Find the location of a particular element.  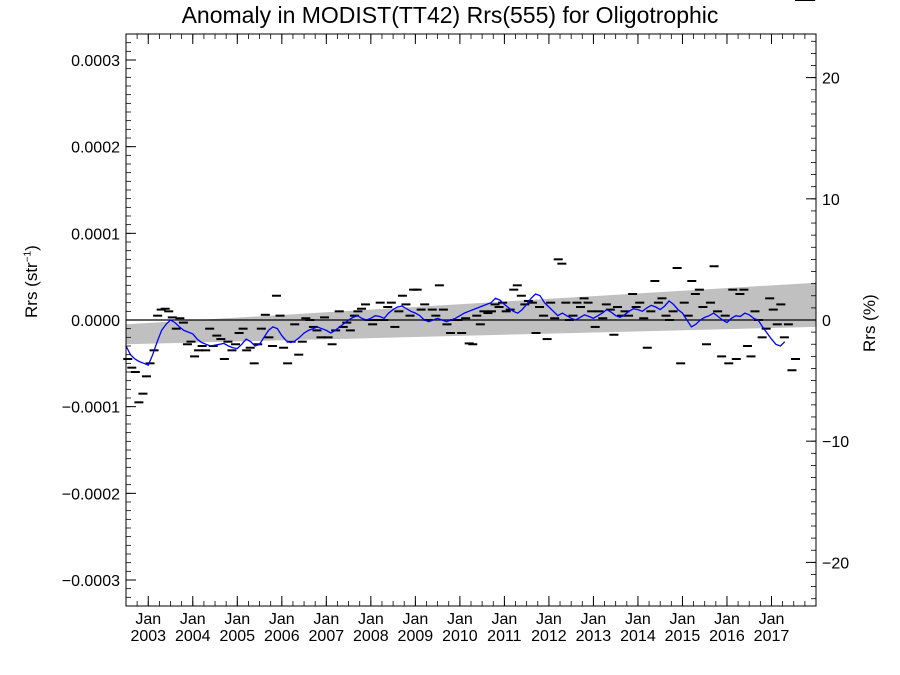

running-mean-layer is located at coordinates (455, 329).